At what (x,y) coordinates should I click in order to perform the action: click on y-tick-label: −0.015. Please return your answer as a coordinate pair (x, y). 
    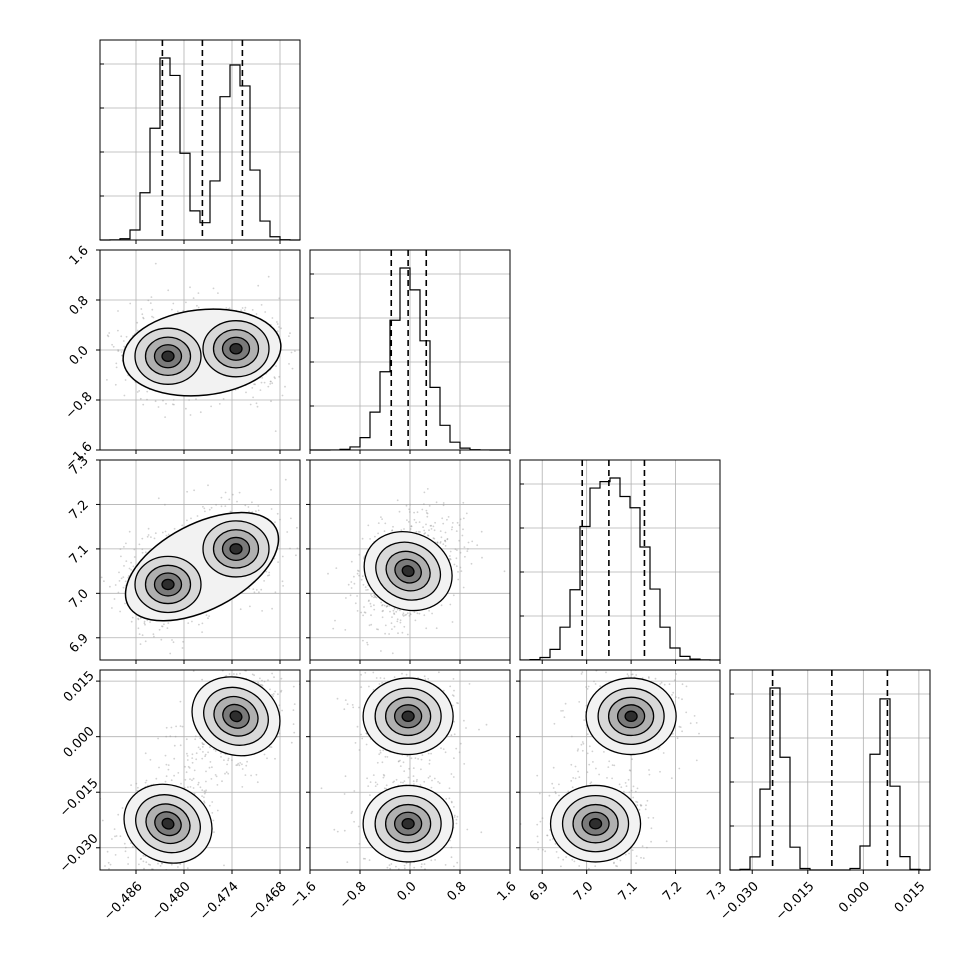
    Looking at the image, I should click on (79, 798).